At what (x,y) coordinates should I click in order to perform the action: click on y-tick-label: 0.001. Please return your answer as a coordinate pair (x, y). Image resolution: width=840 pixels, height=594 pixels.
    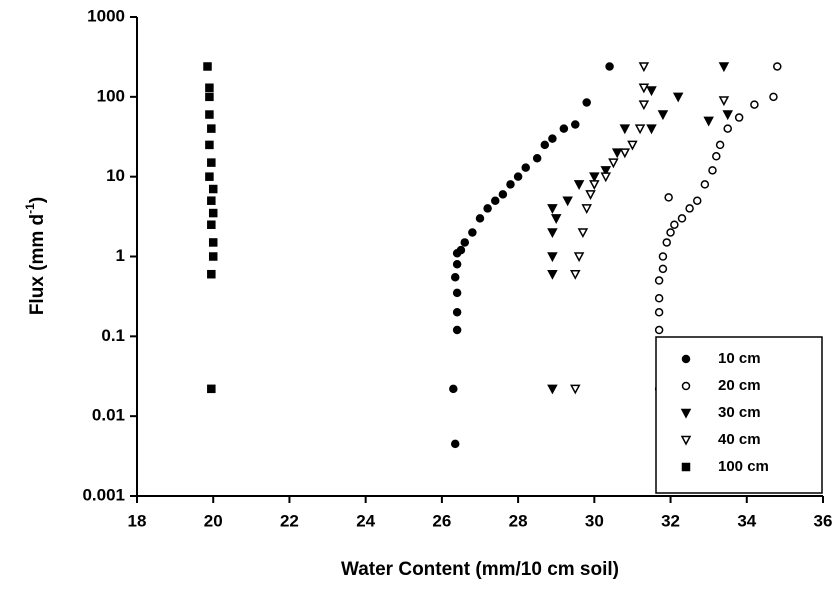
    Looking at the image, I should click on (103, 494).